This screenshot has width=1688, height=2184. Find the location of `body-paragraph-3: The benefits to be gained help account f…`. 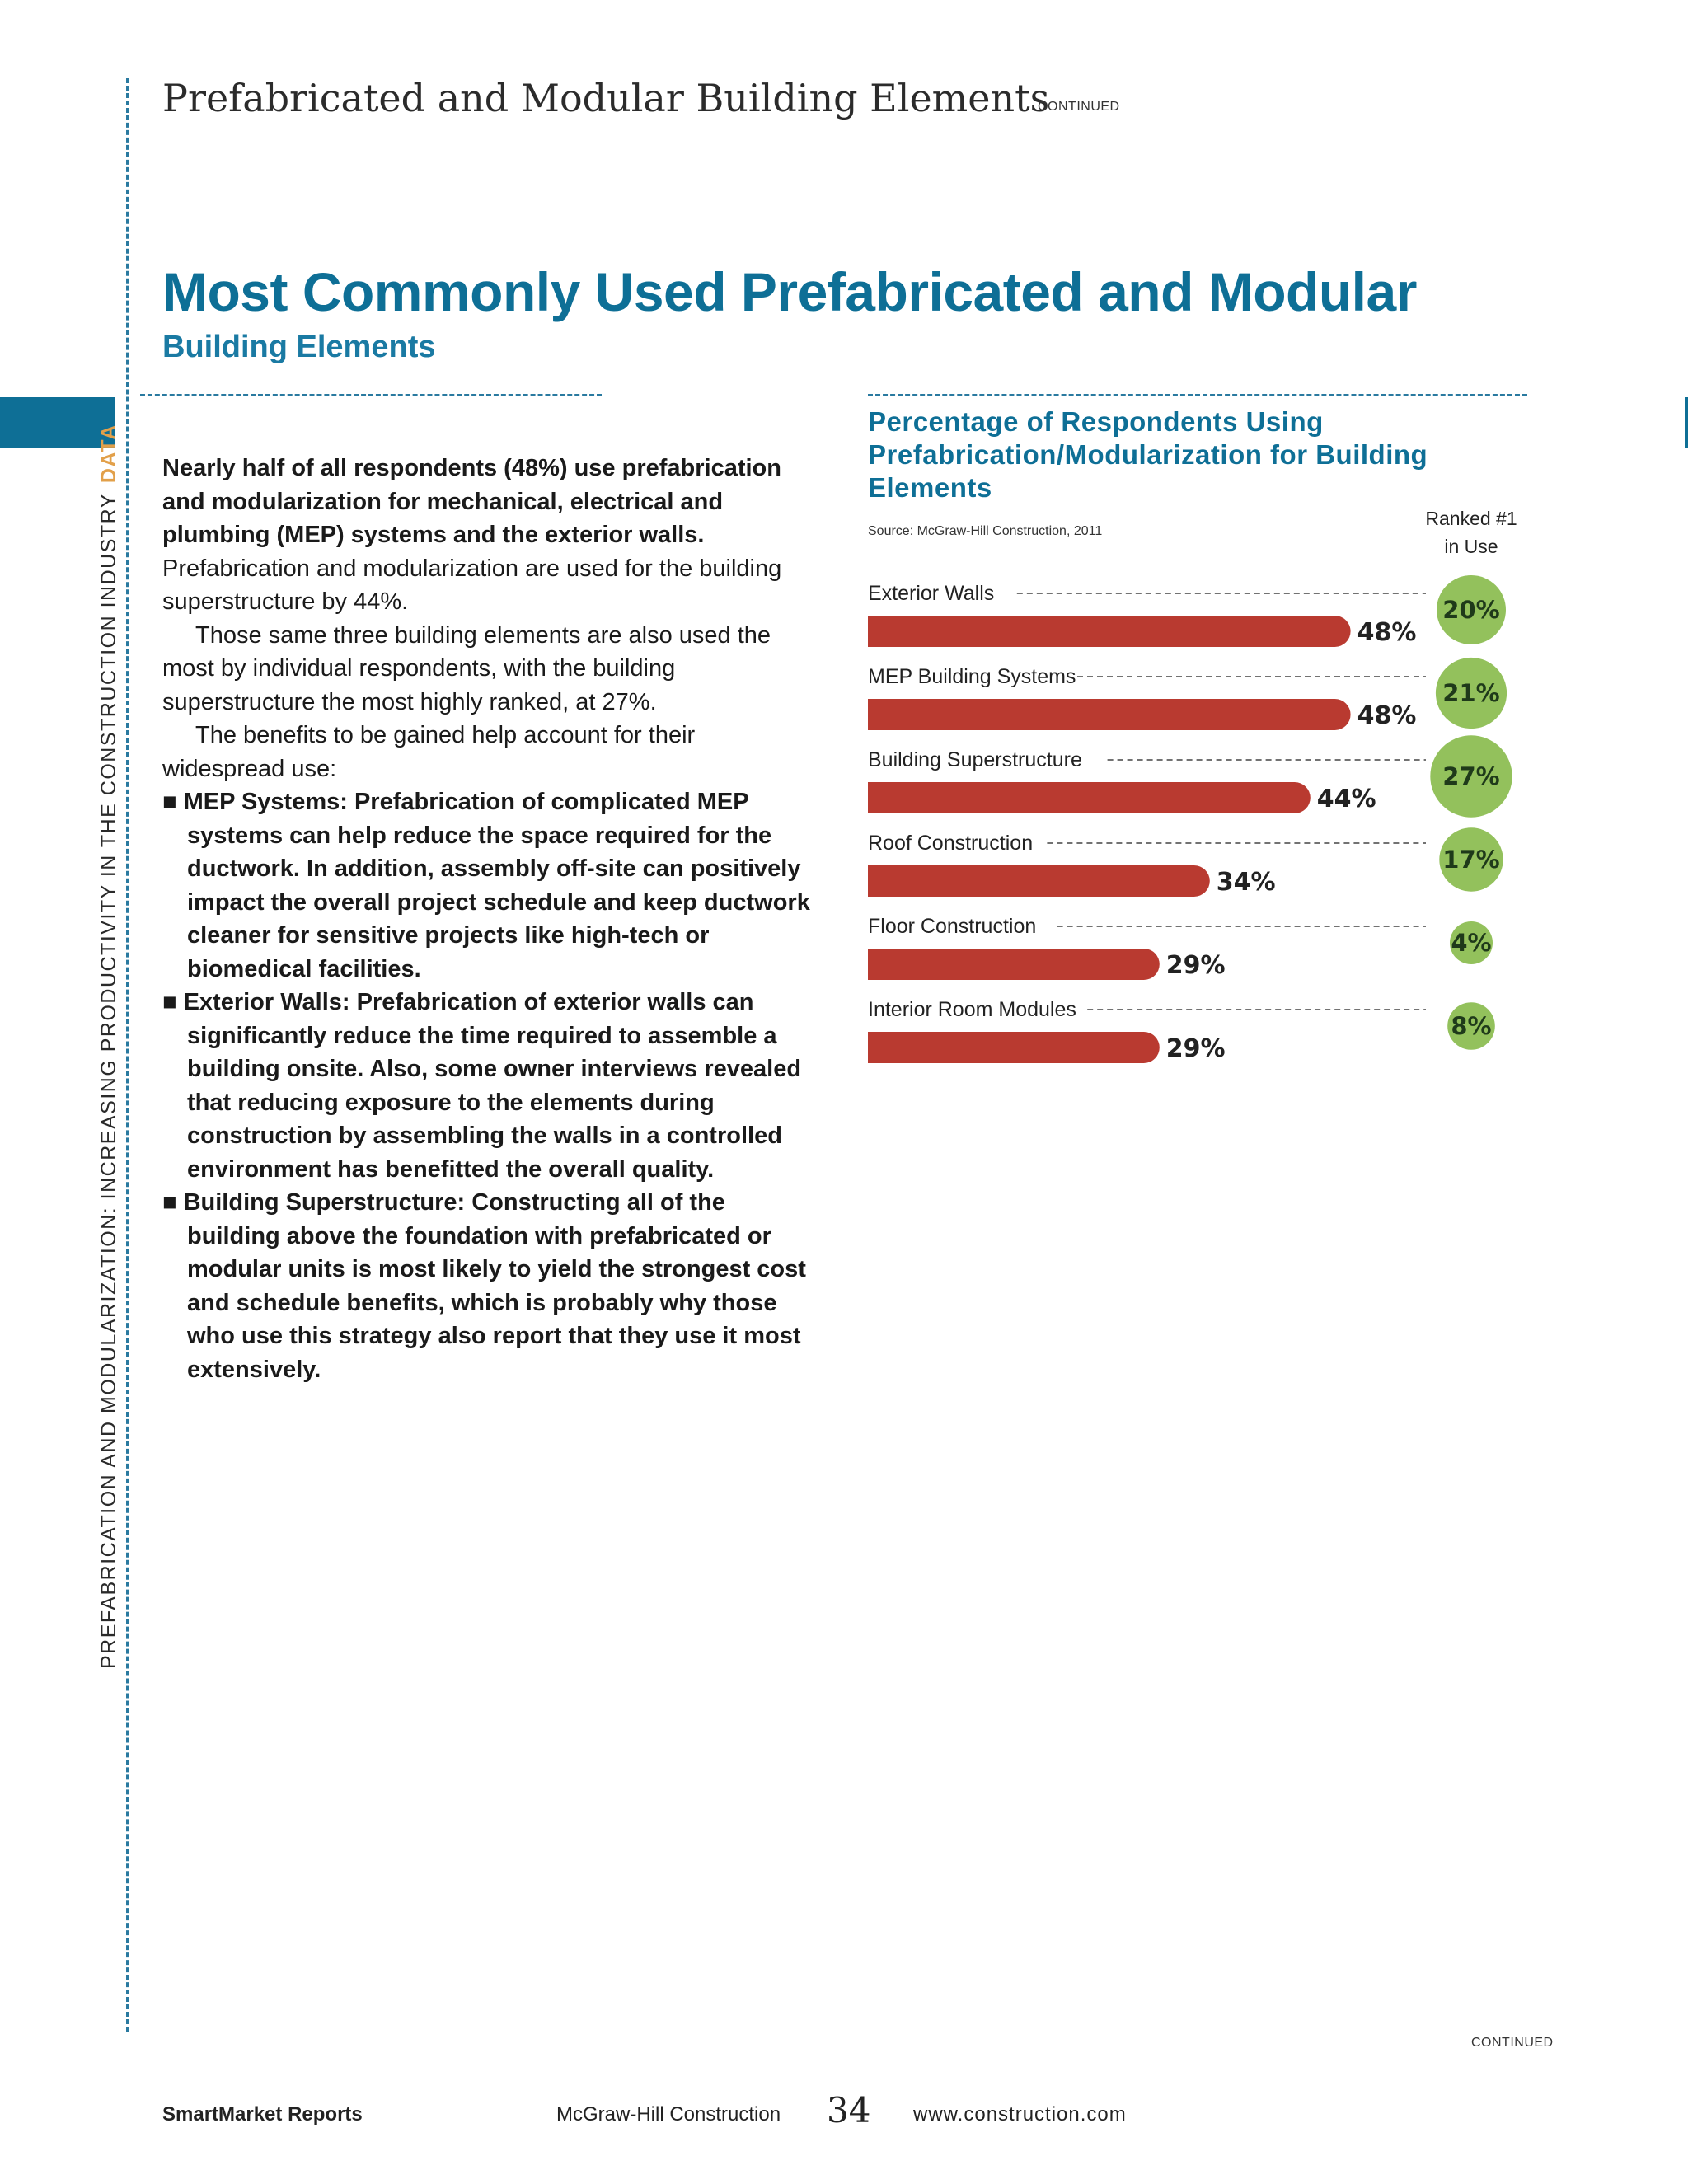

body-paragraph-3: The benefits to be gained help account f… is located at coordinates (429, 752).